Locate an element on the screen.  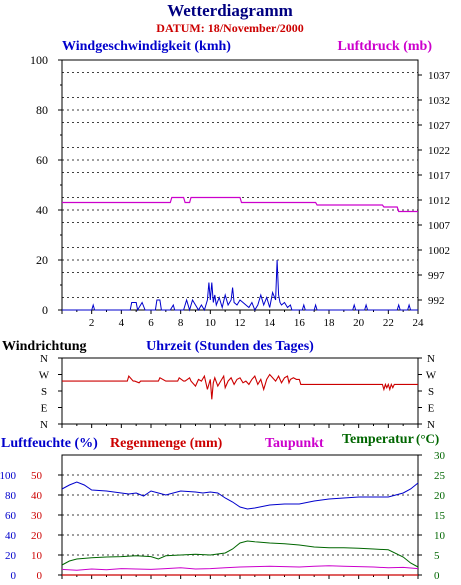
x-tick-label: 12 is located at coordinates (240, 323).